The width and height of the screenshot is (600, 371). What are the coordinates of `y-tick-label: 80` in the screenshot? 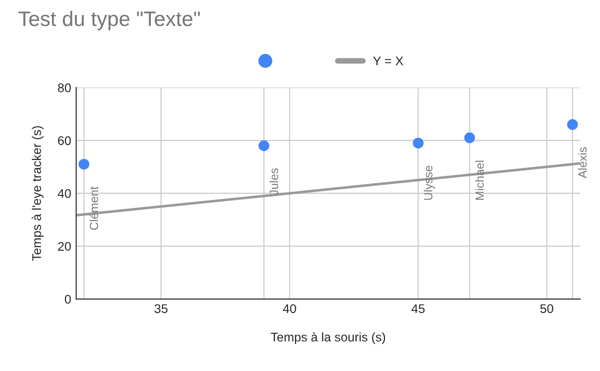 It's located at (64, 87).